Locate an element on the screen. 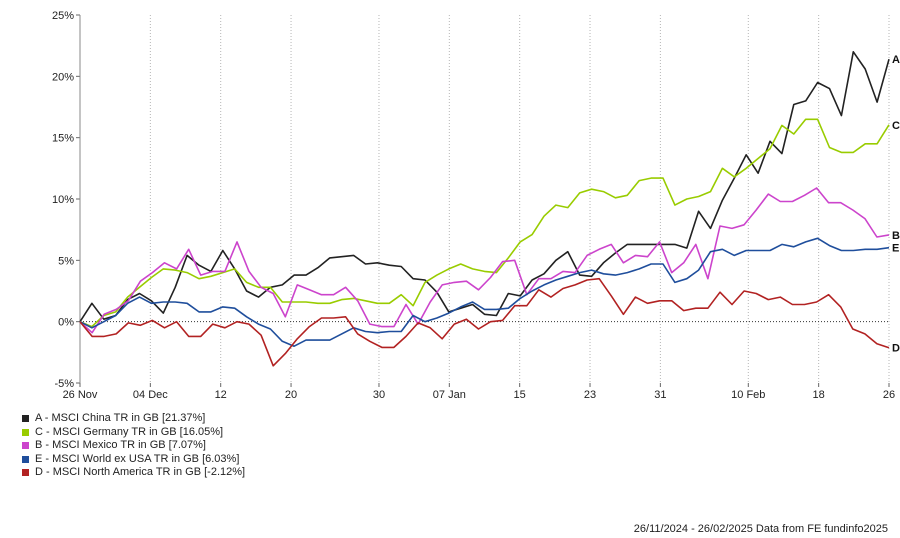  series-end-label: B is located at coordinates (896, 236).